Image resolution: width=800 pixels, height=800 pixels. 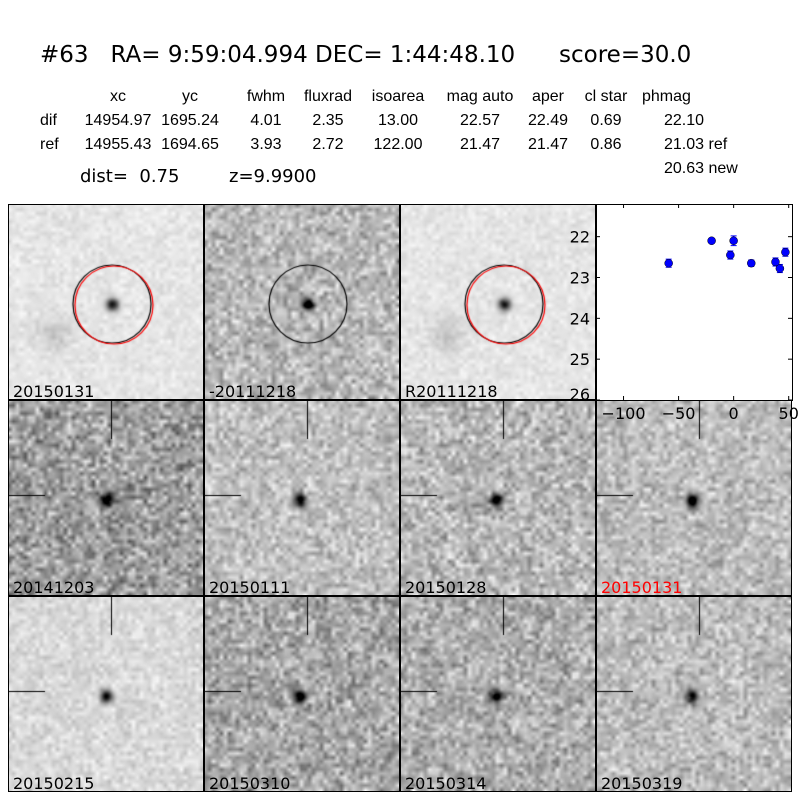 What do you see at coordinates (446, 587) in the screenshot?
I see `stamp-date-label: 20150128` at bounding box center [446, 587].